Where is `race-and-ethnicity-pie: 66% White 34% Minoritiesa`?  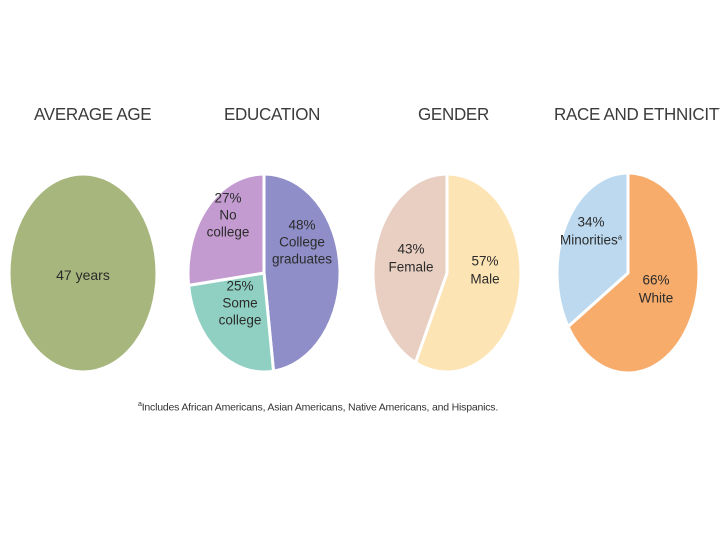 race-and-ethnicity-pie: 66% White 34% Minoritiesa is located at coordinates (628, 273).